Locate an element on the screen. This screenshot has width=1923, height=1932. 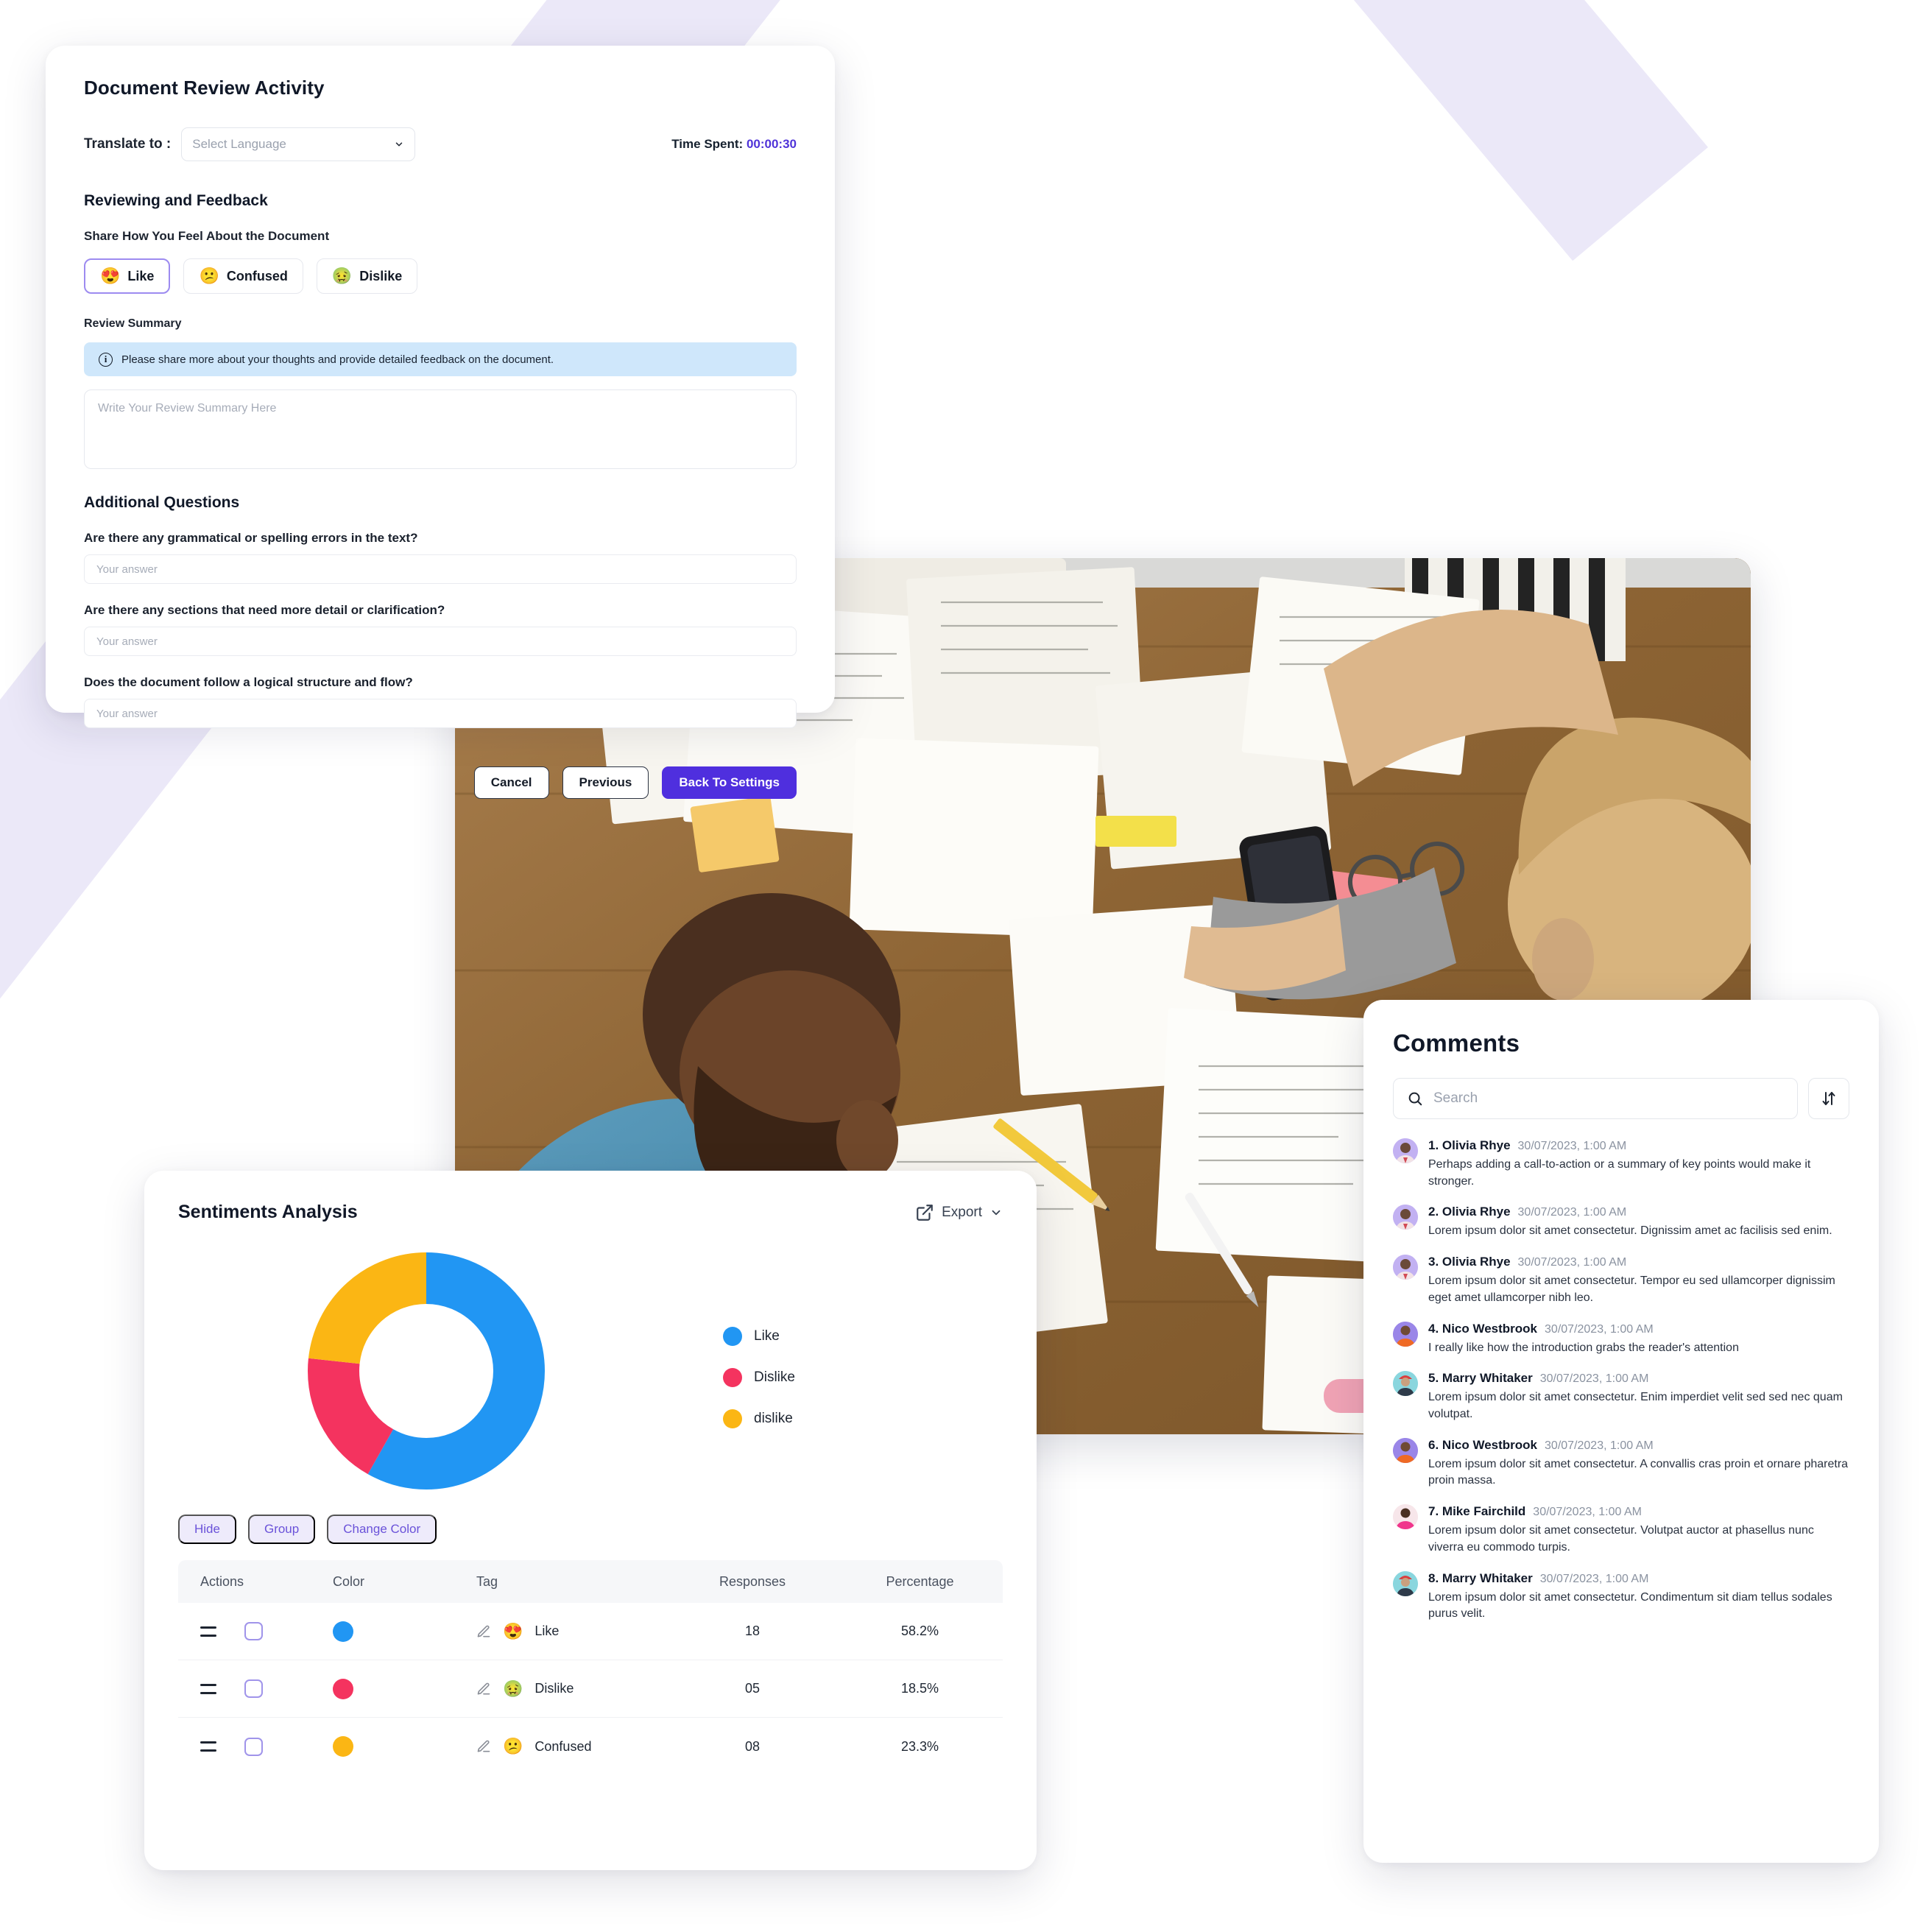
mood-button-confused: 😕 Confused is located at coordinates (243, 276).